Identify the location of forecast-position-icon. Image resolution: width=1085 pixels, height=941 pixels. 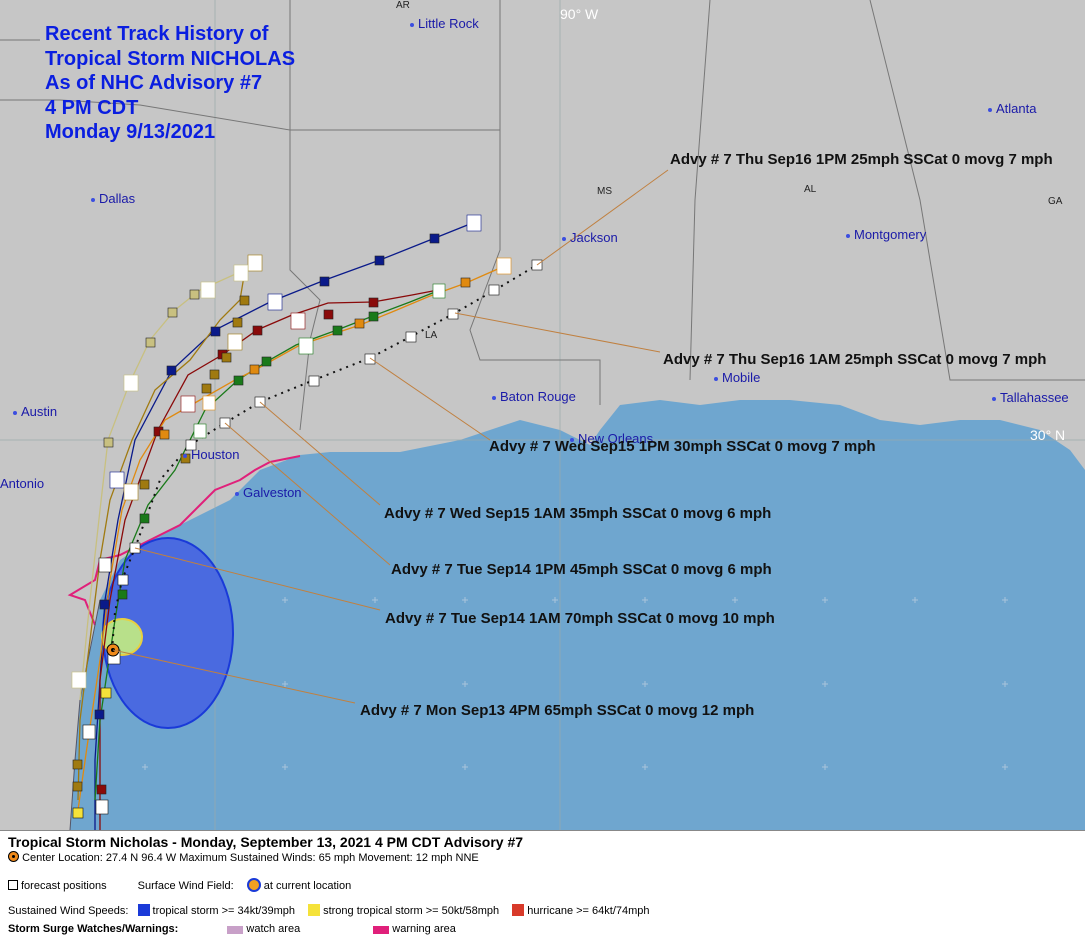
(13, 885).